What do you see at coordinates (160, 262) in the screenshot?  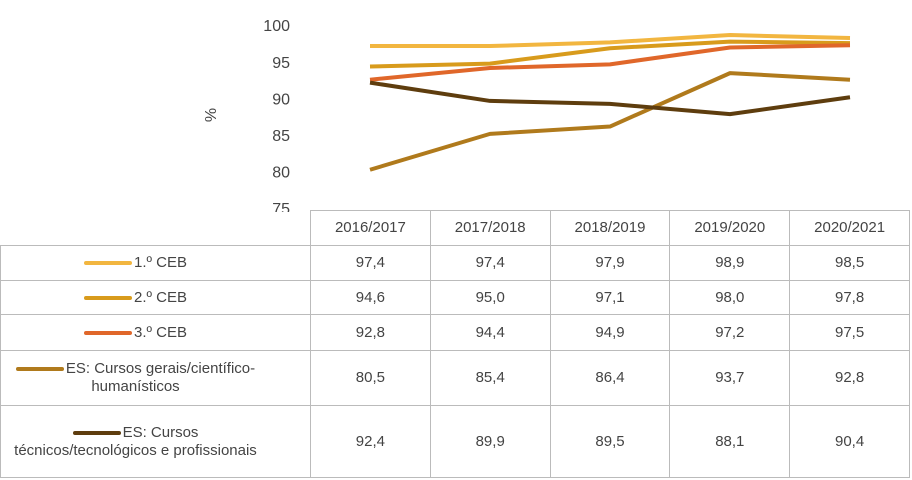 I see `legend-label: 1.º CEB` at bounding box center [160, 262].